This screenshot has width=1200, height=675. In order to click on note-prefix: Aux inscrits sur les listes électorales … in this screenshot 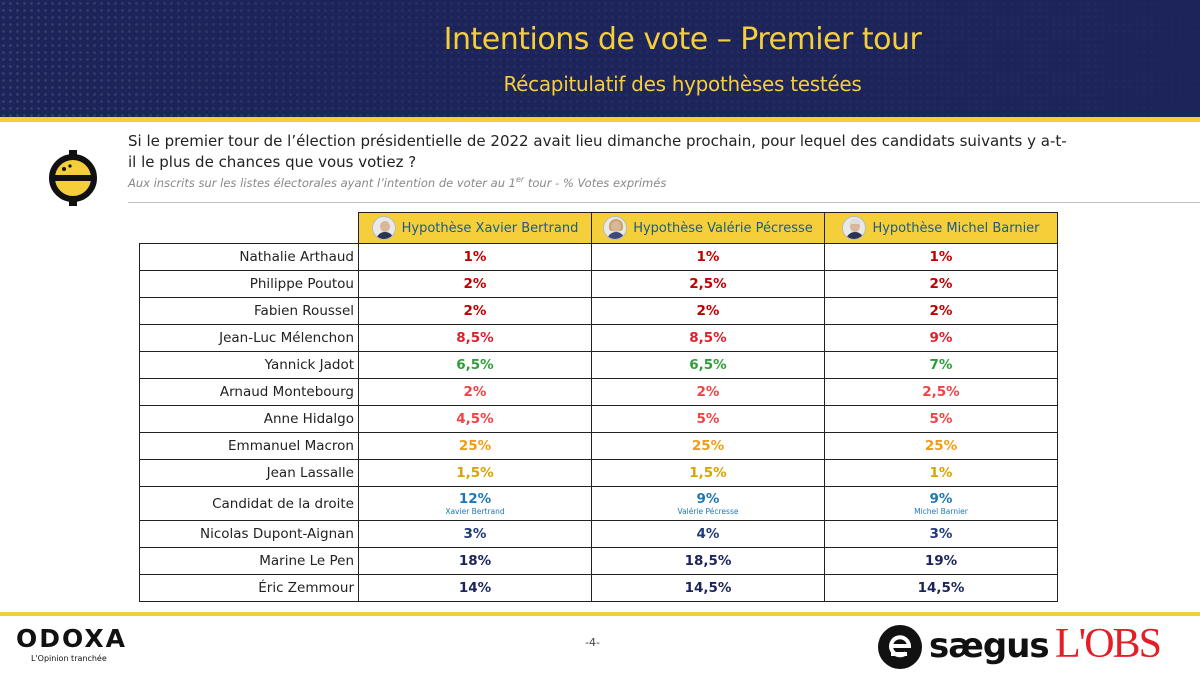, I will do `click(322, 182)`.